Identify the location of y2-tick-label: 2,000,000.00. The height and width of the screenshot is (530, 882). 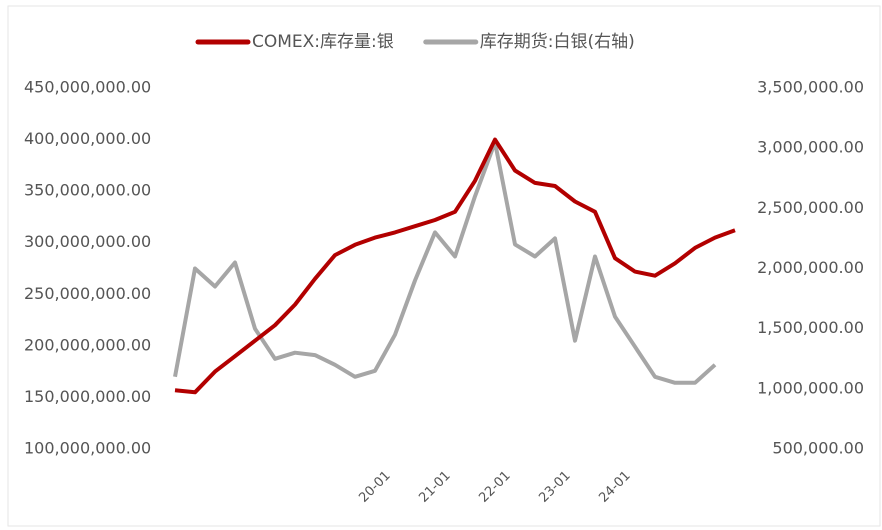
(810, 267).